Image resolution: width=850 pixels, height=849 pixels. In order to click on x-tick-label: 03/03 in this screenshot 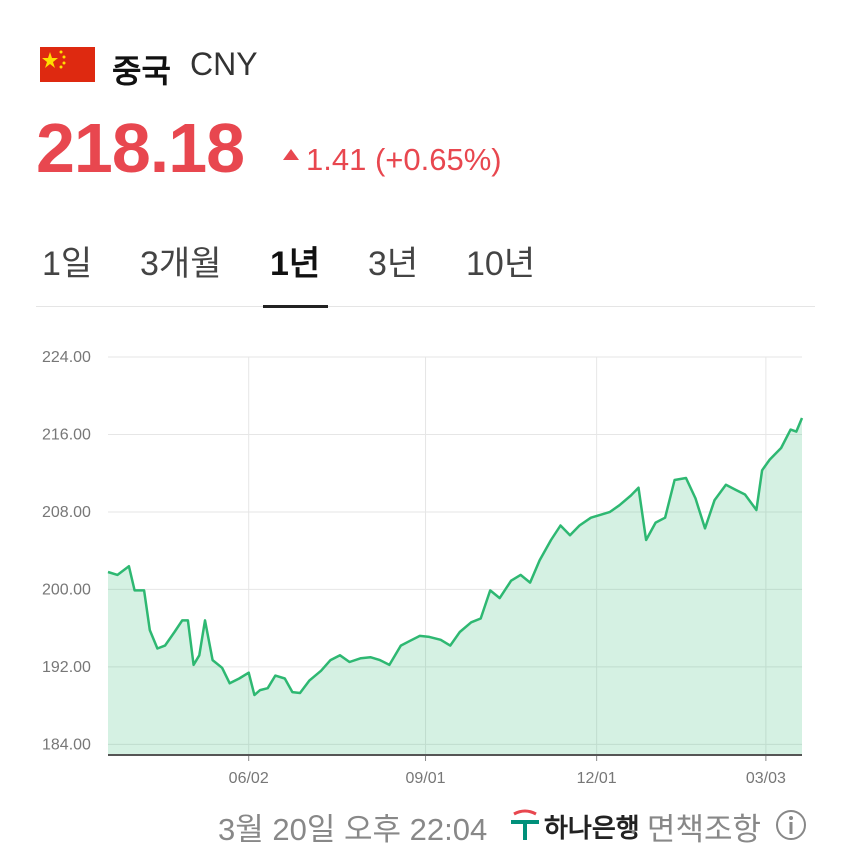, I will do `click(766, 778)`.